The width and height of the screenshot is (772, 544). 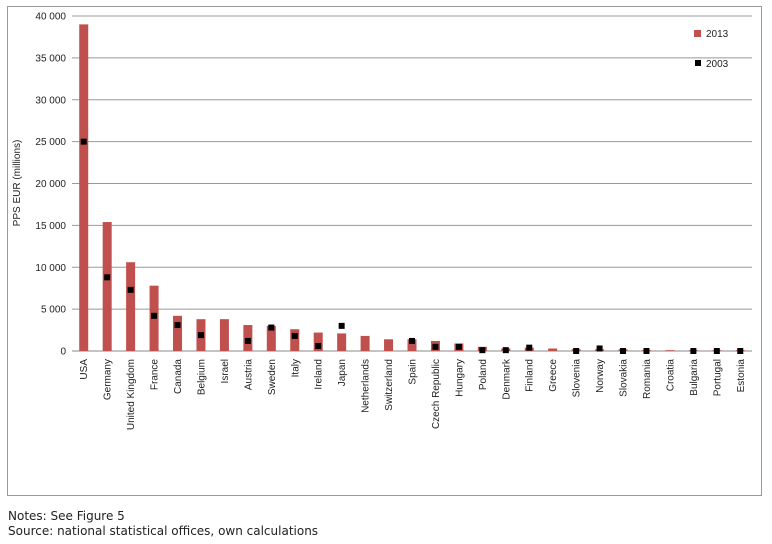 I want to click on y-tick-label: 40 000, so click(x=50, y=17).